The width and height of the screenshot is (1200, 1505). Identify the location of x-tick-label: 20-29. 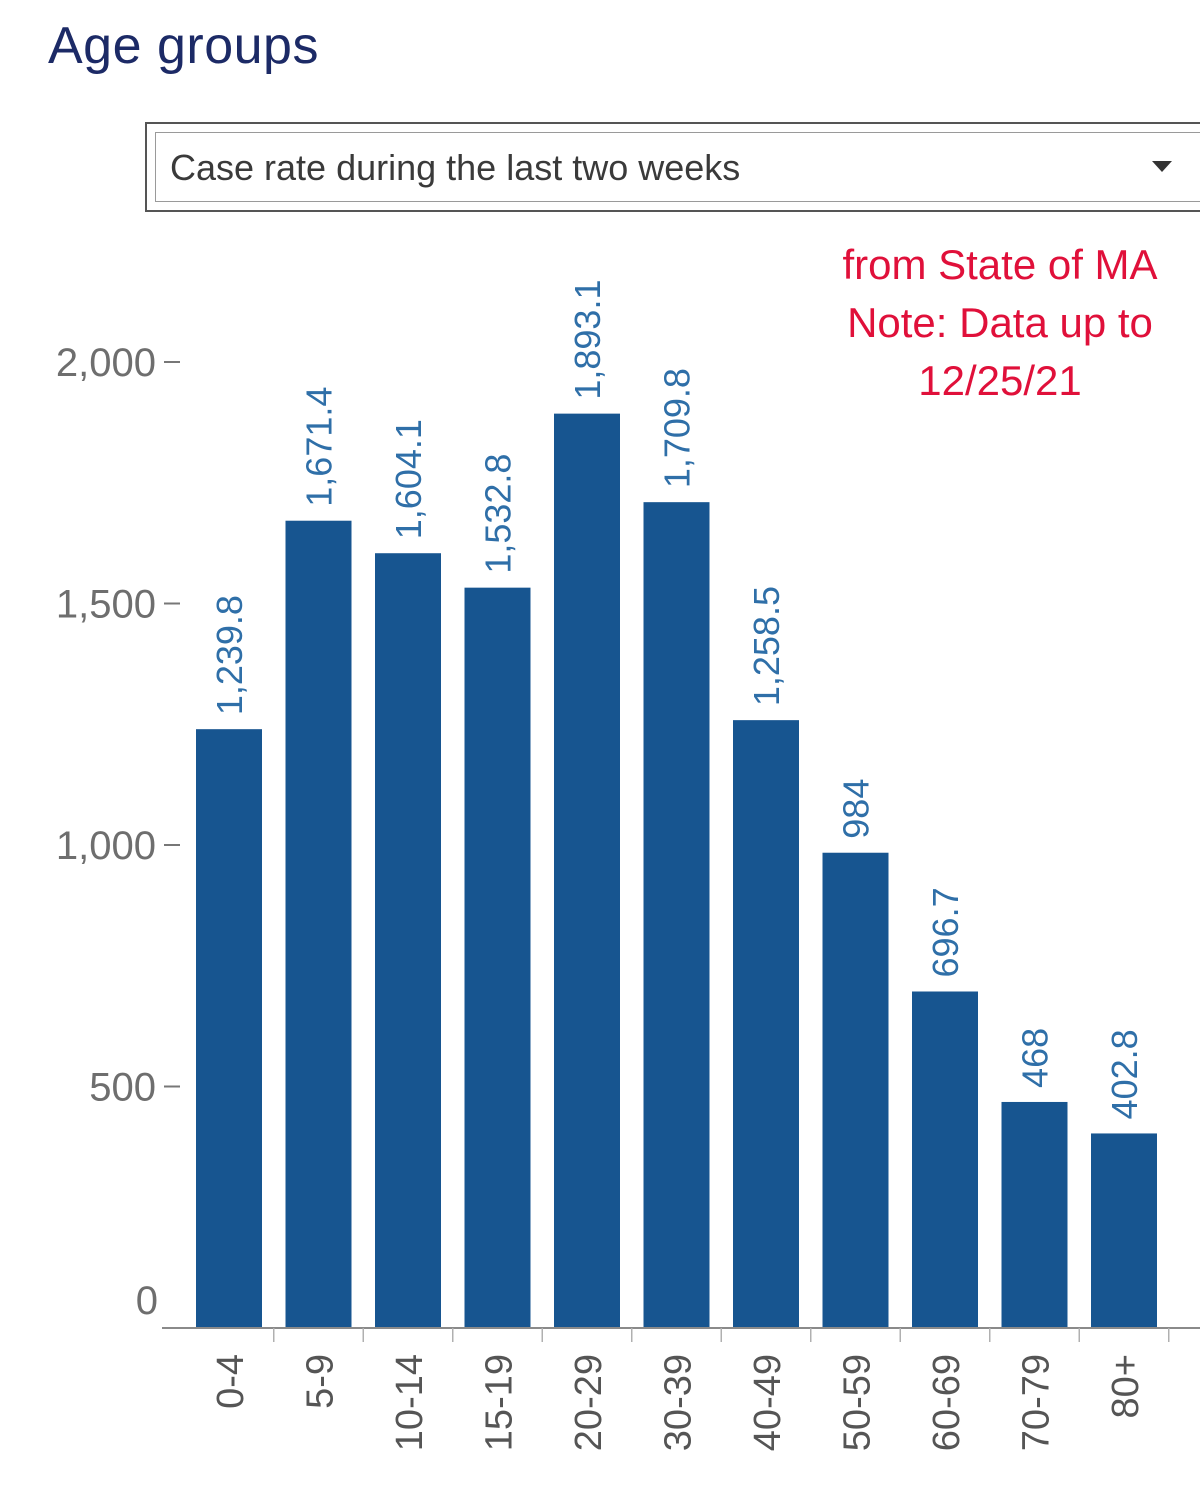
(589, 1402).